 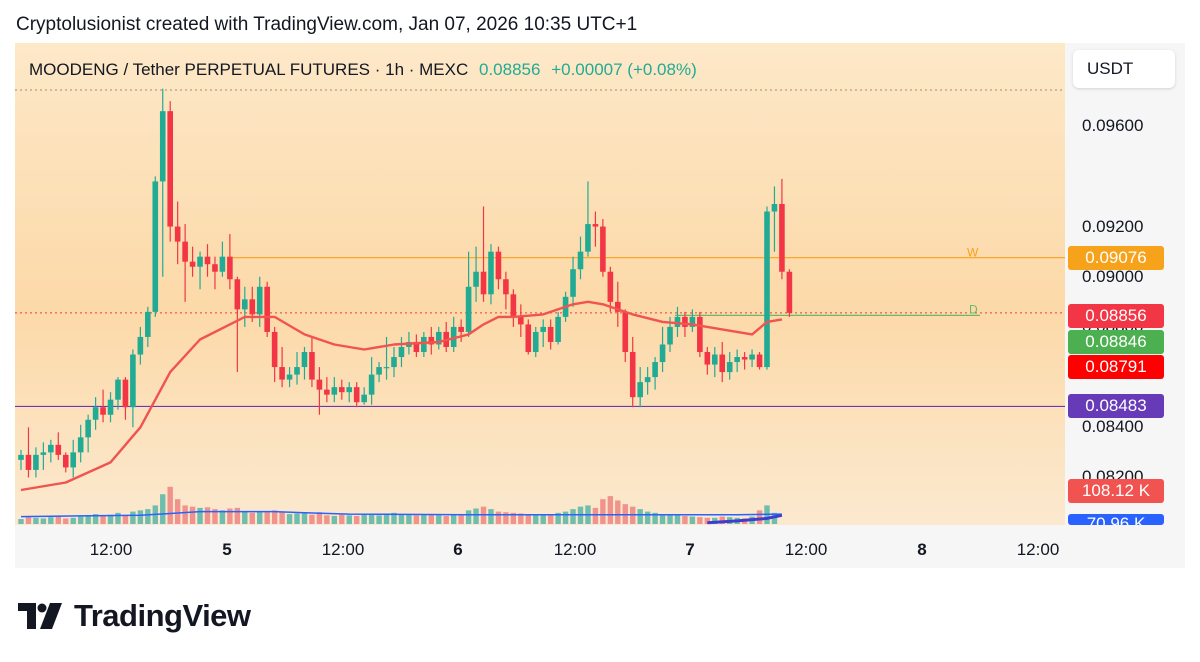 What do you see at coordinates (1116, 490) in the screenshot?
I see `price-badge: 108.12 K` at bounding box center [1116, 490].